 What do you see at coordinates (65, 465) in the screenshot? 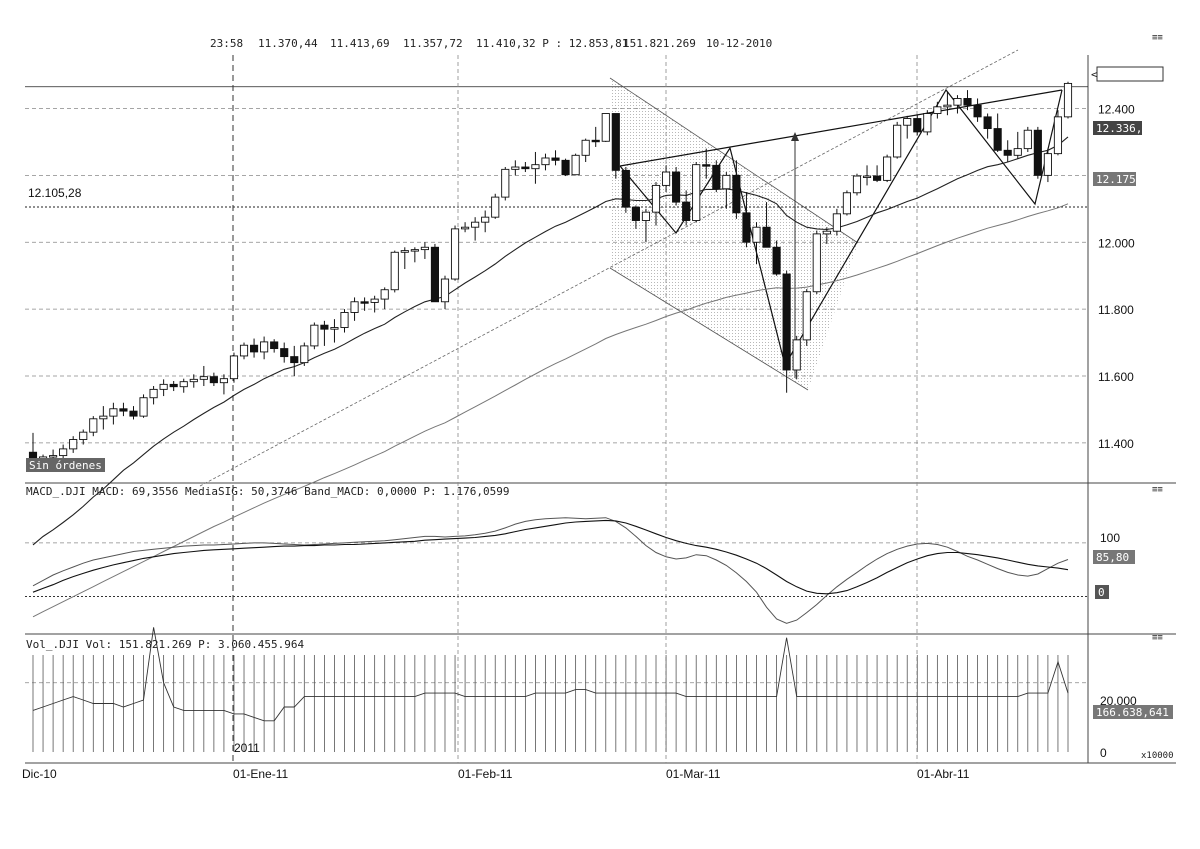
I see `status-badge: Sin órdenes` at bounding box center [65, 465].